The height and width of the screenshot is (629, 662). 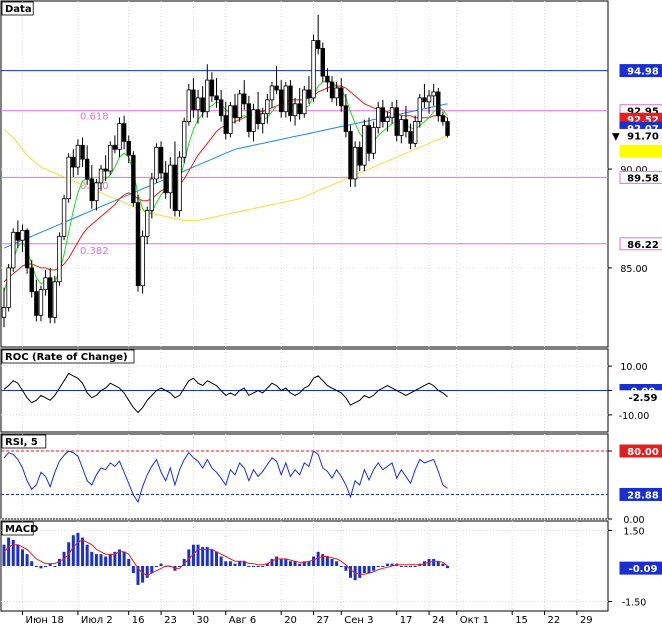 I want to click on xtick-label: 23, so click(x=170, y=620).